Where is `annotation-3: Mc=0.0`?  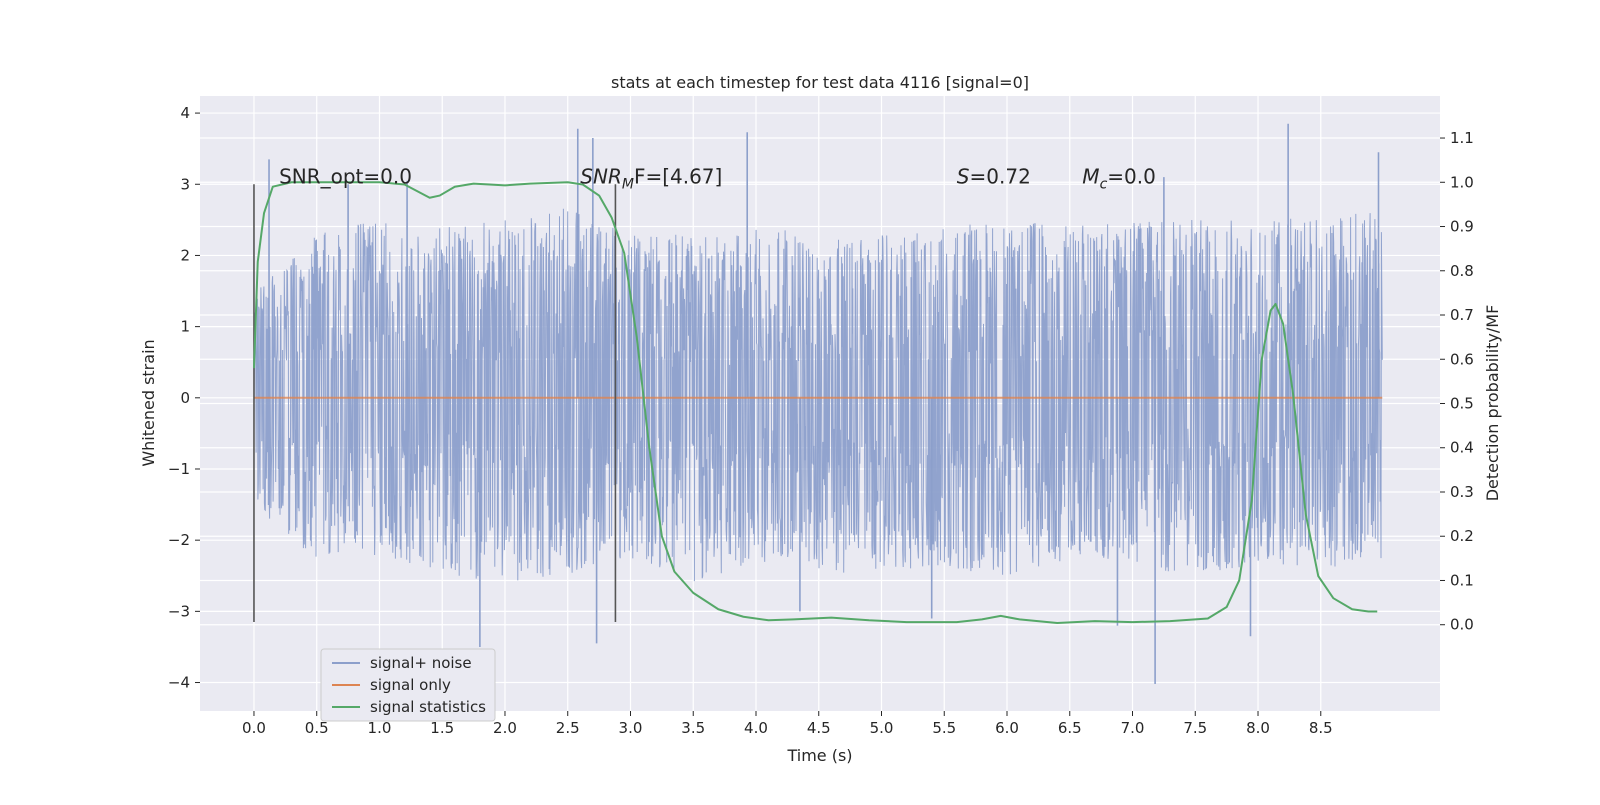
annotation-3: Mc=0.0 is located at coordinates (1119, 178).